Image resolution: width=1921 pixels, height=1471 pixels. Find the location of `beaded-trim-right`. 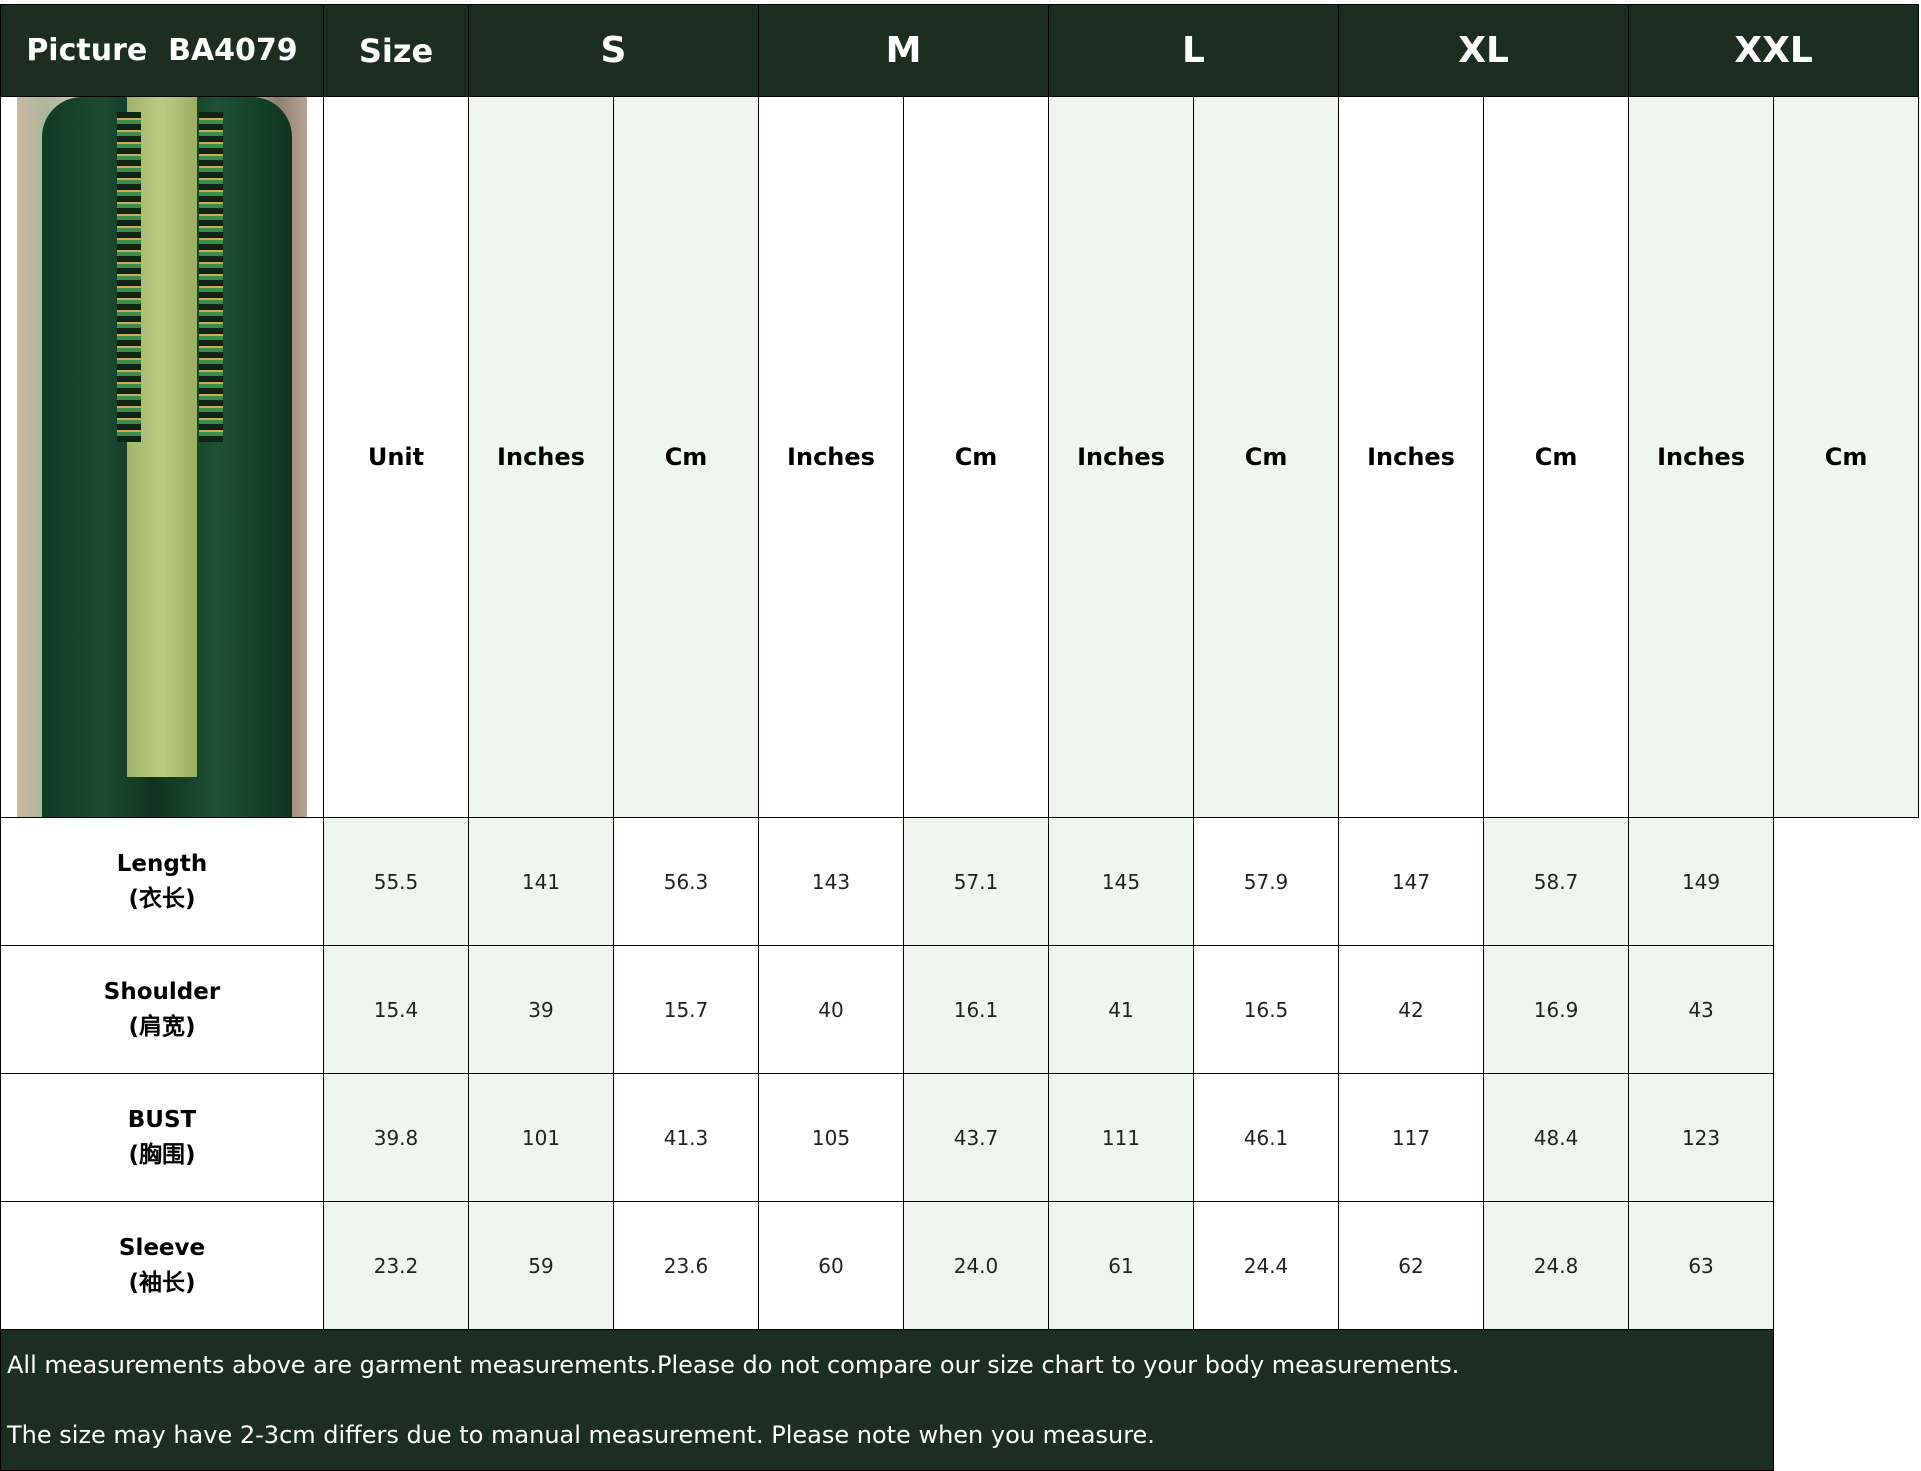

beaded-trim-right is located at coordinates (211, 277).